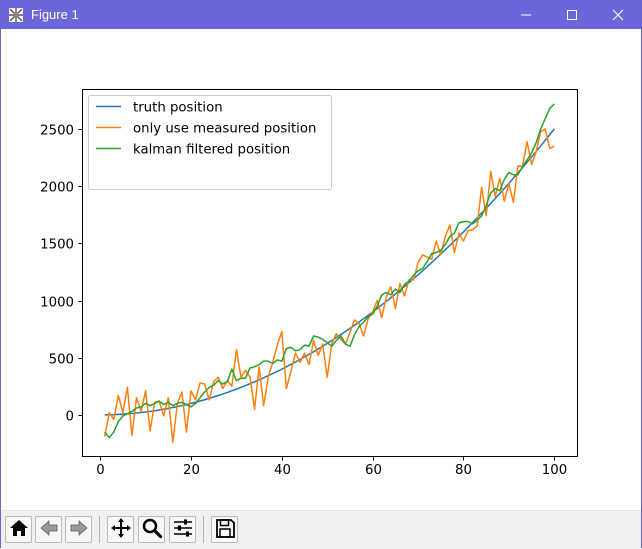 Image resolution: width=642 pixels, height=549 pixels. I want to click on x-tick-label: 40, so click(282, 470).